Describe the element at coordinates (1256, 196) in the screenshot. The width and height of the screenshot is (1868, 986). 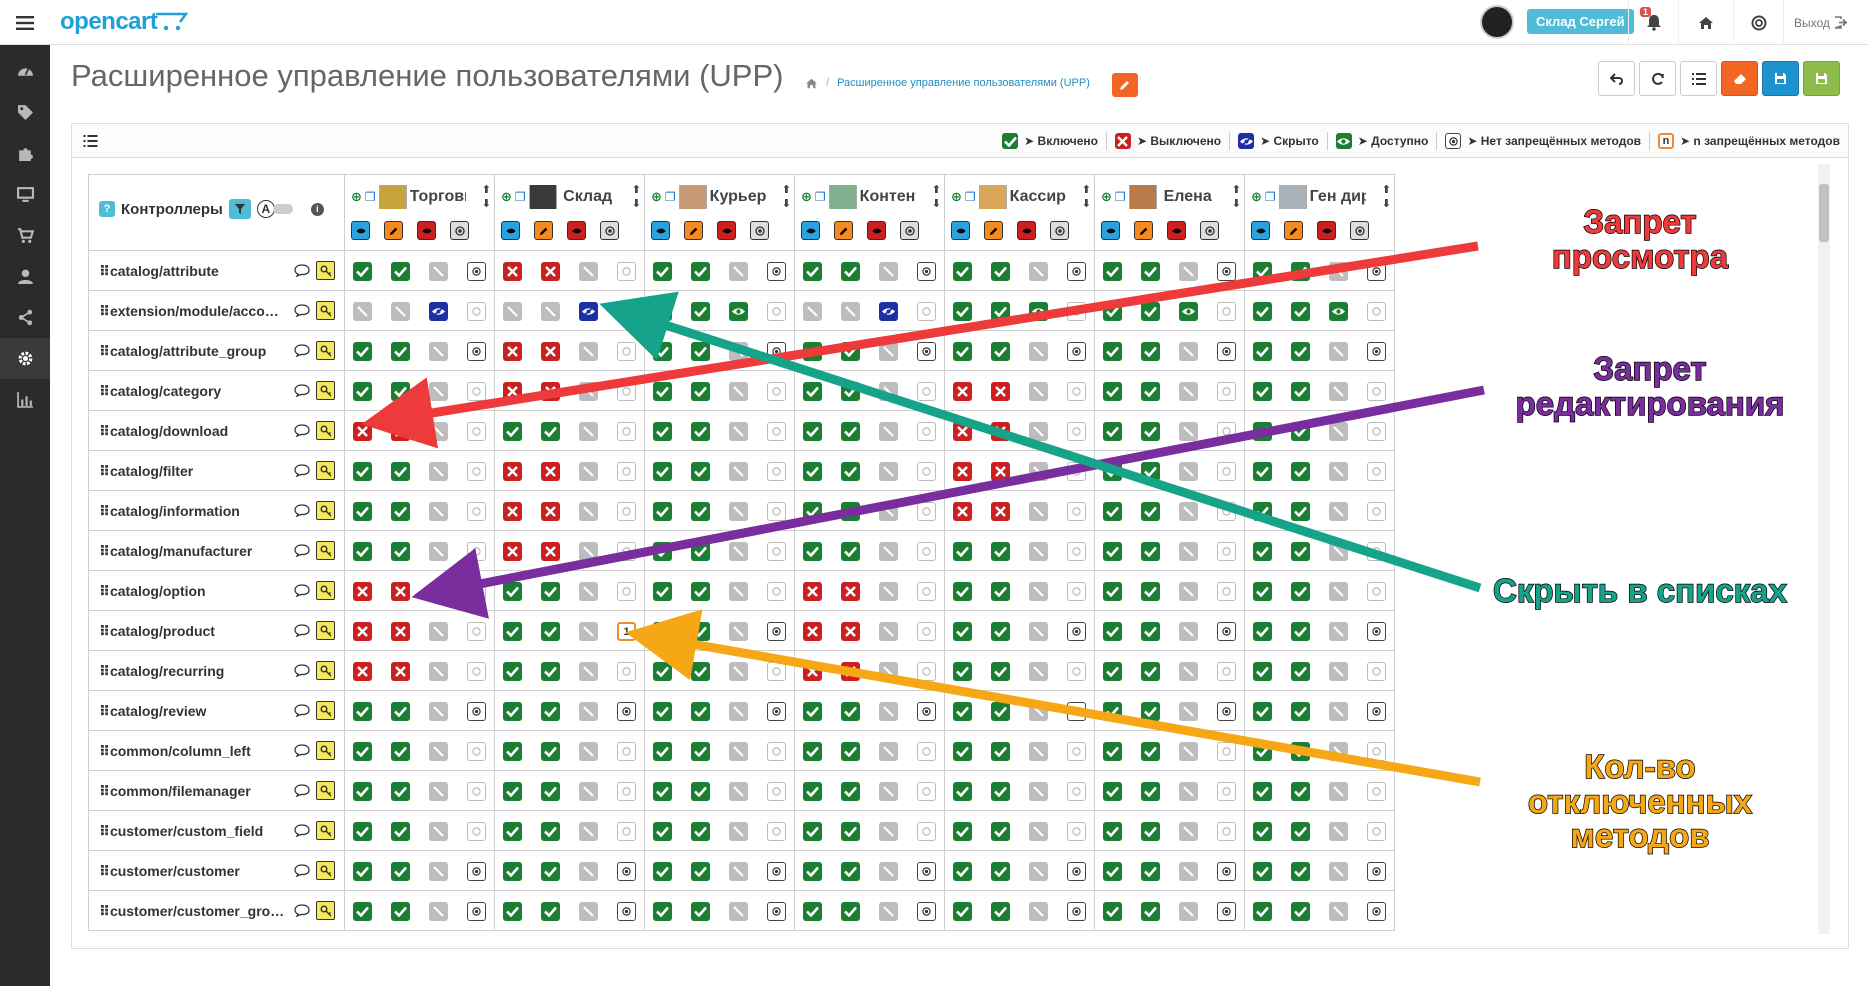
I see `add-user-icon: ⊕` at that location.